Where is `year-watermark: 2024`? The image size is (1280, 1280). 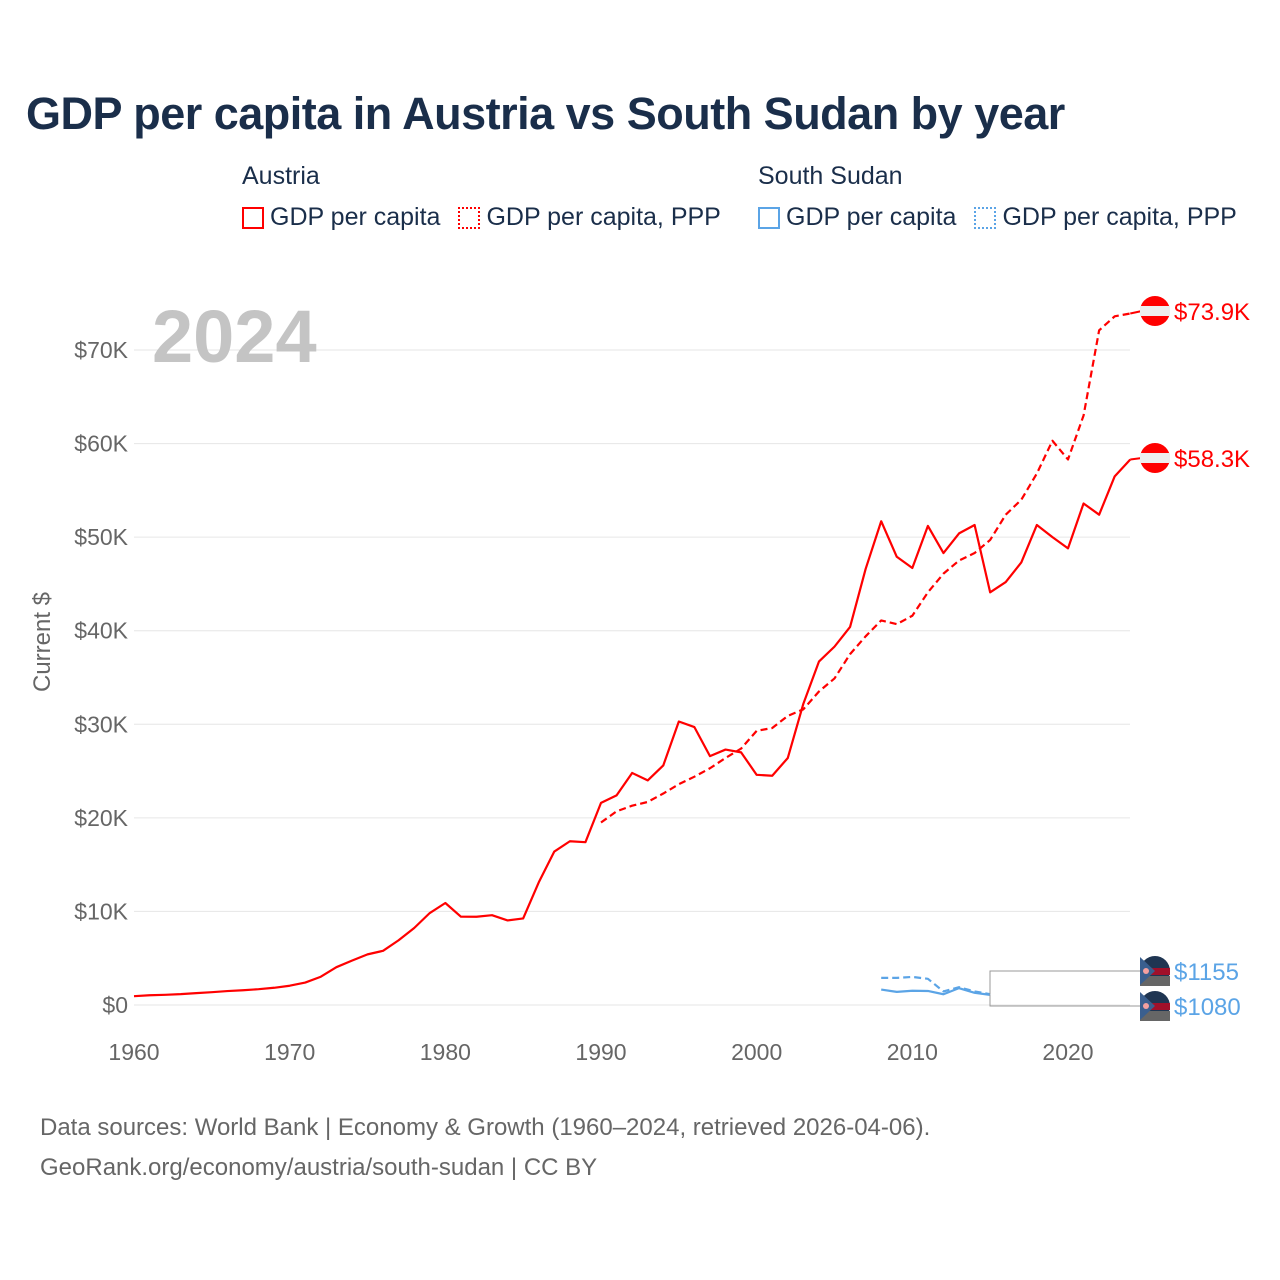
year-watermark: 2024 is located at coordinates (234, 336).